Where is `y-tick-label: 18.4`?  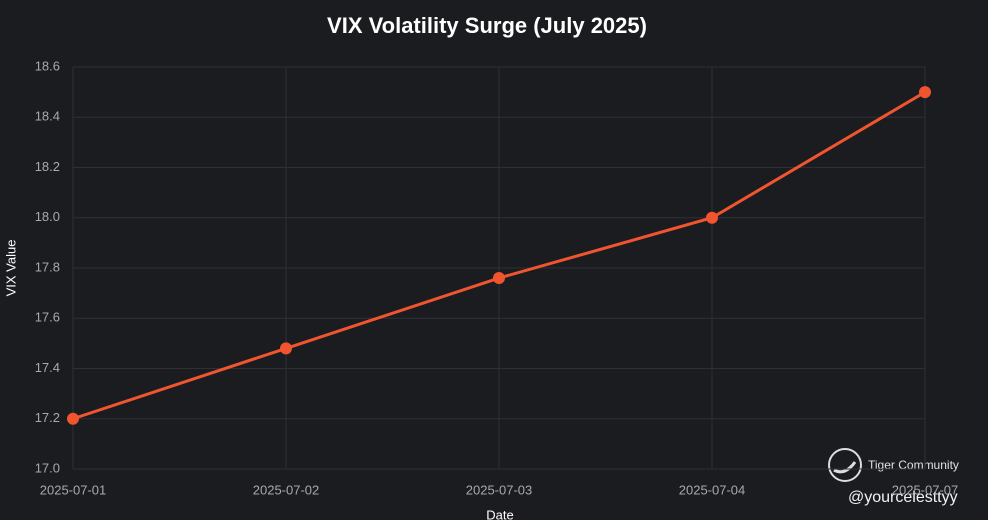
y-tick-label: 18.4 is located at coordinates (47, 116).